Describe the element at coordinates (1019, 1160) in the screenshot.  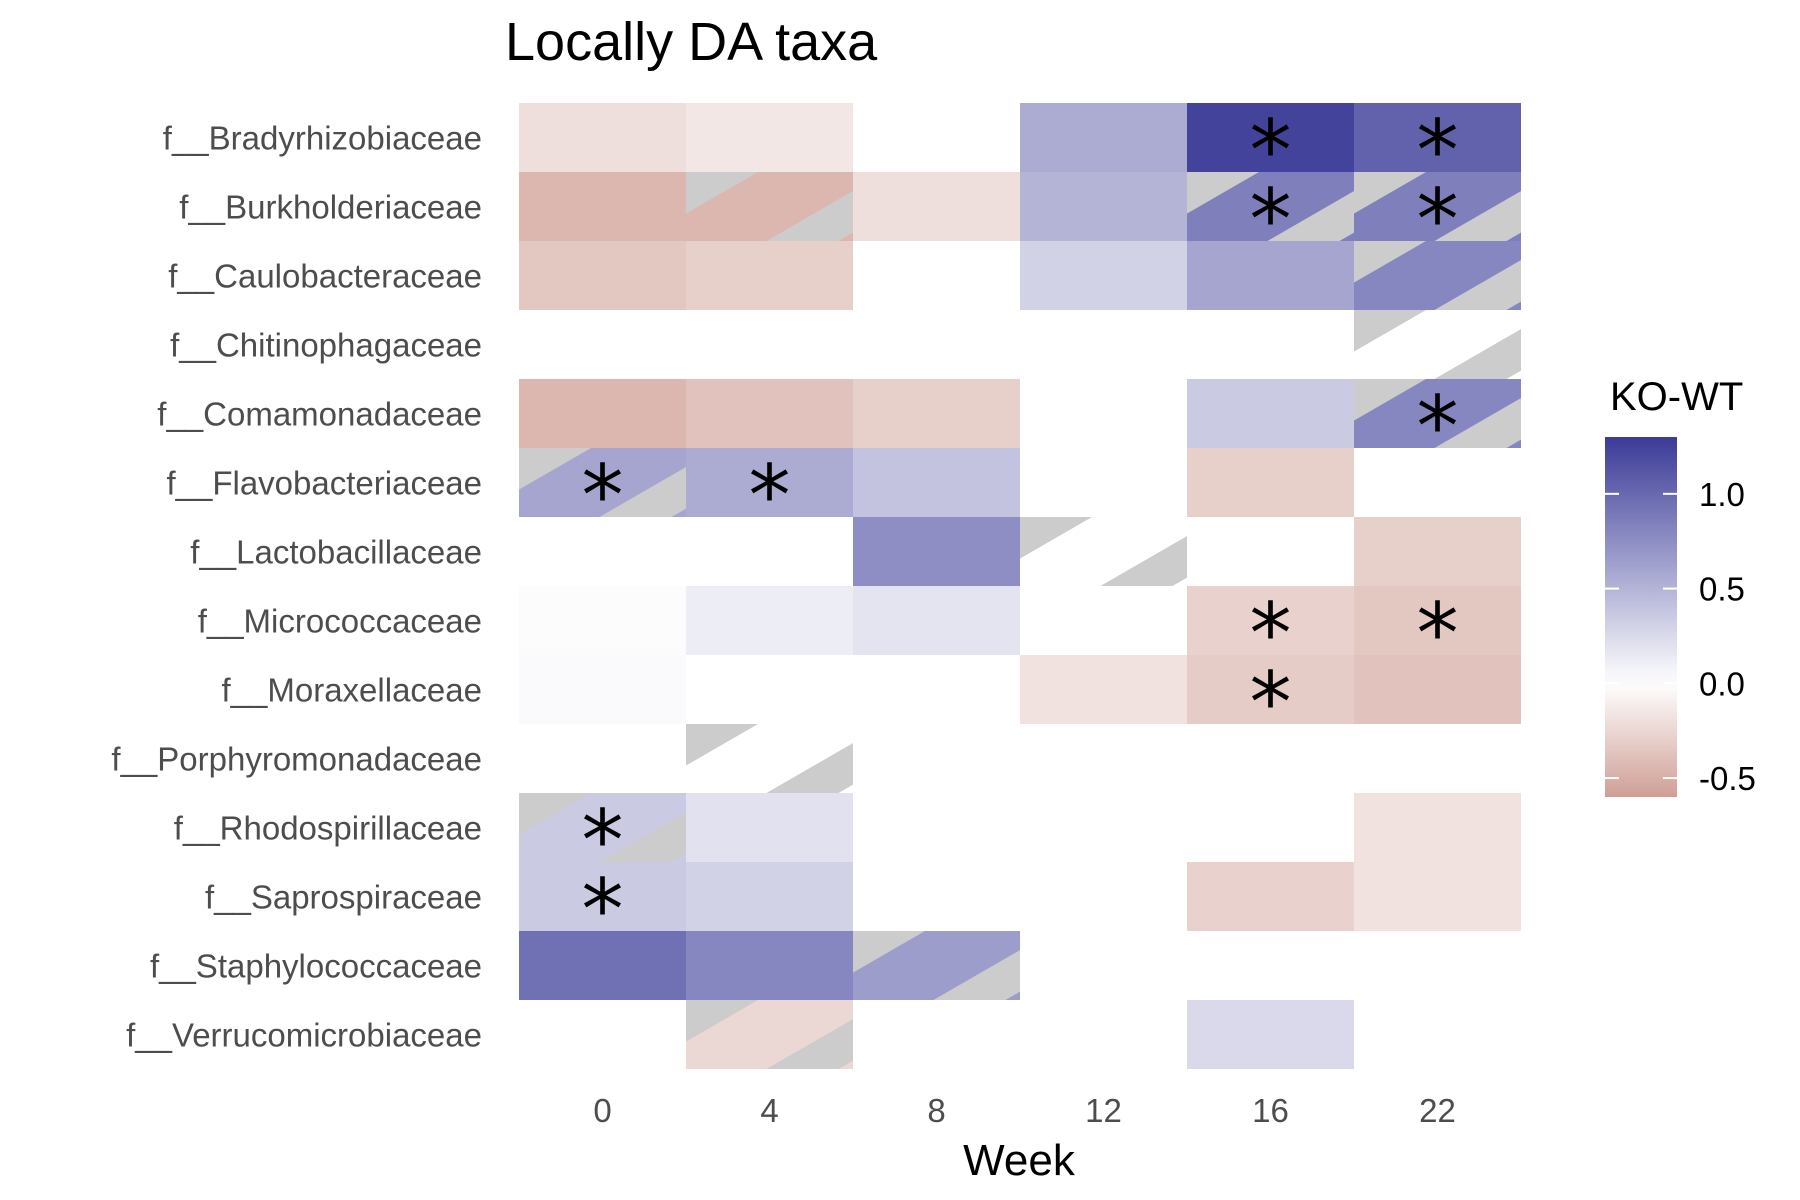
I see `x-axis-title: Week` at that location.